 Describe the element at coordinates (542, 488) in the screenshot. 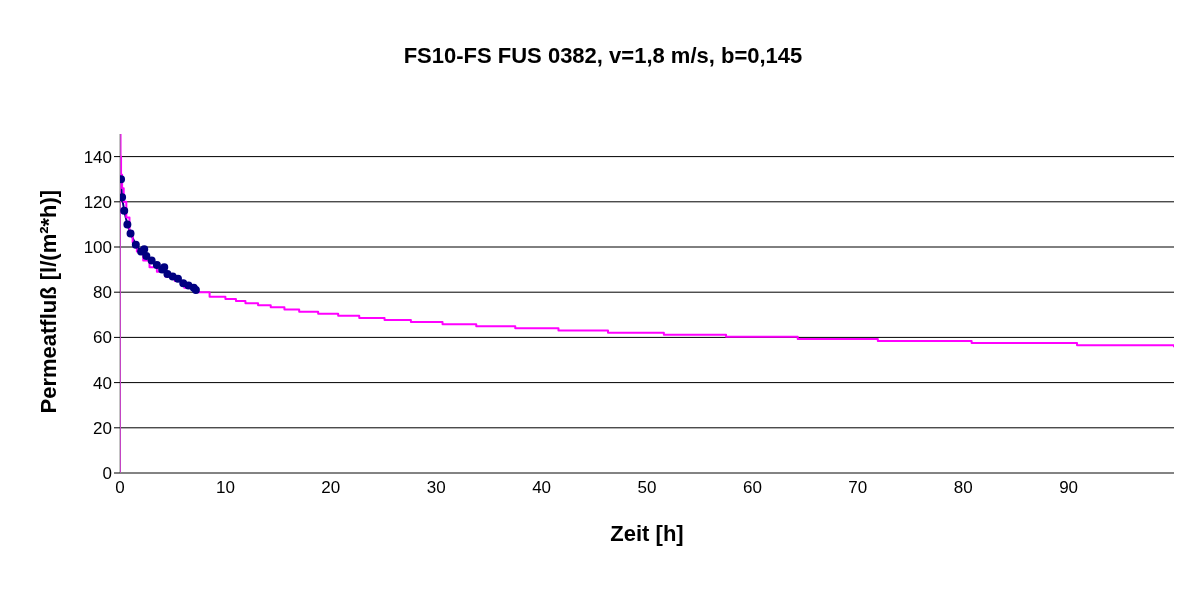

I see `x-tick-label: 40` at that location.